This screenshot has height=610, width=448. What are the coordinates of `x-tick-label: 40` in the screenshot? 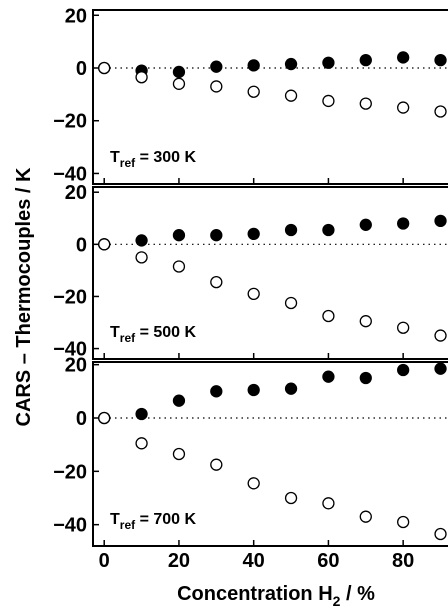 It's located at (254, 561).